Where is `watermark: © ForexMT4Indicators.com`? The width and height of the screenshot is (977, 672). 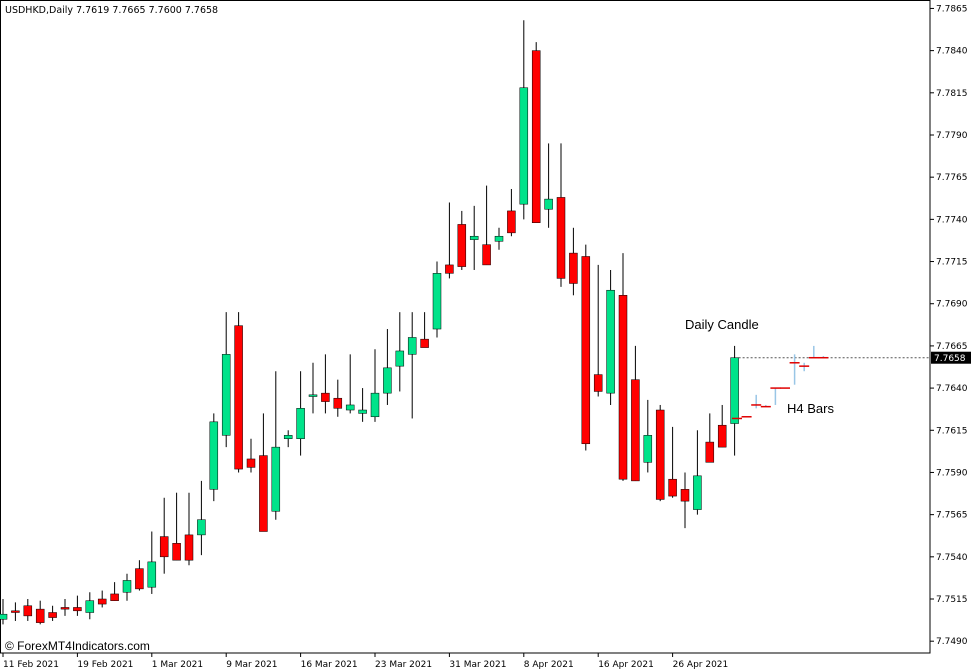 watermark: © ForexMT4Indicators.com is located at coordinates (77, 646).